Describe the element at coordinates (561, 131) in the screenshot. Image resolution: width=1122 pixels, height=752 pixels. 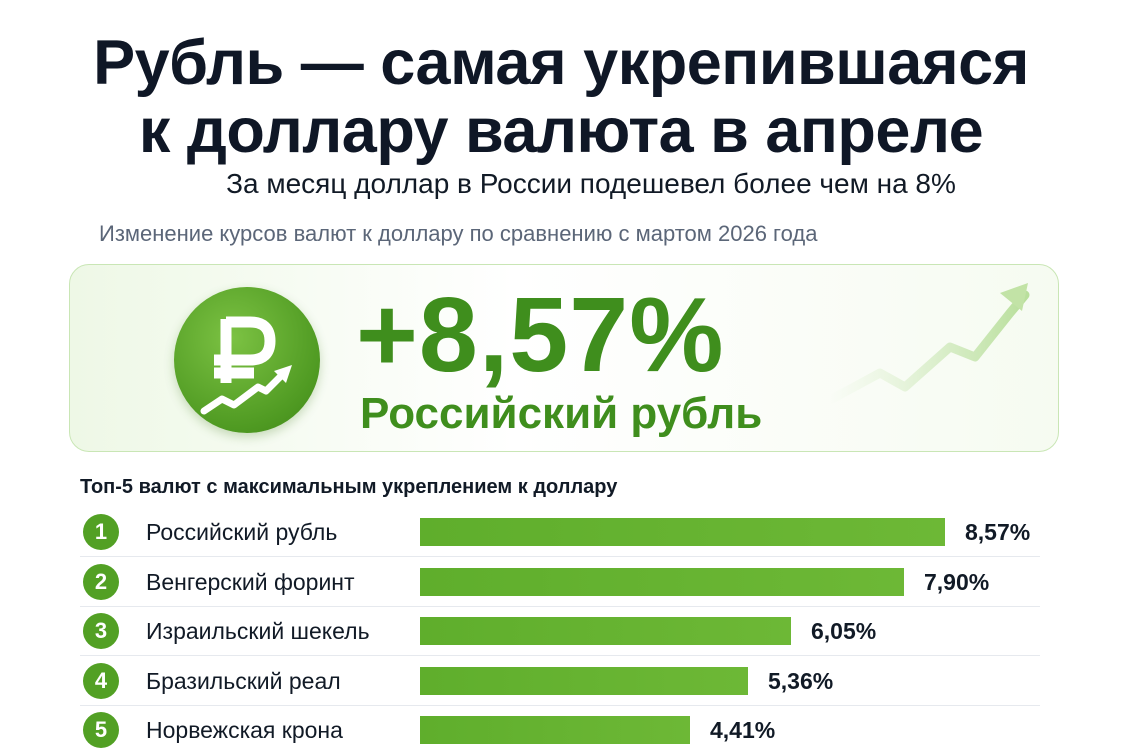
I see `page-title-line-2: к доллару валюта в апреле` at that location.